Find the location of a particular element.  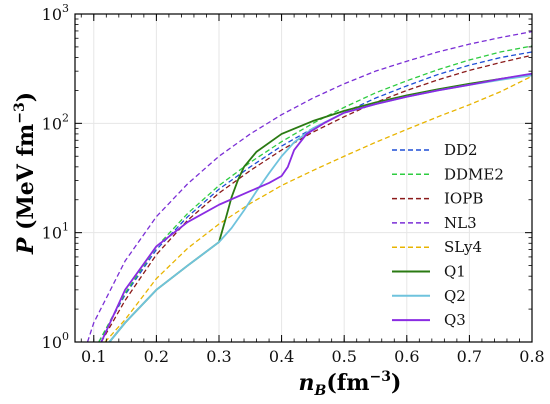

legend-label-q2: Q2 is located at coordinates (455, 296).